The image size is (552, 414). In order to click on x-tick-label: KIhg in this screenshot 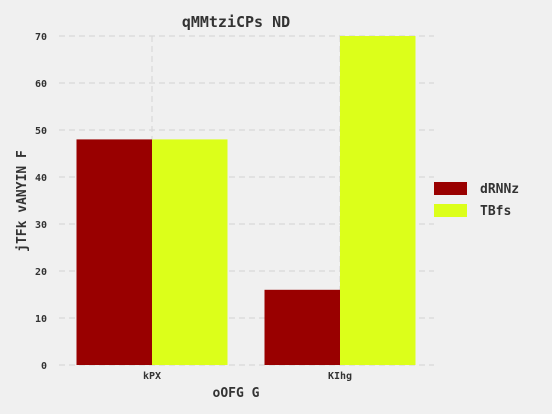, I will do `click(340, 376)`.